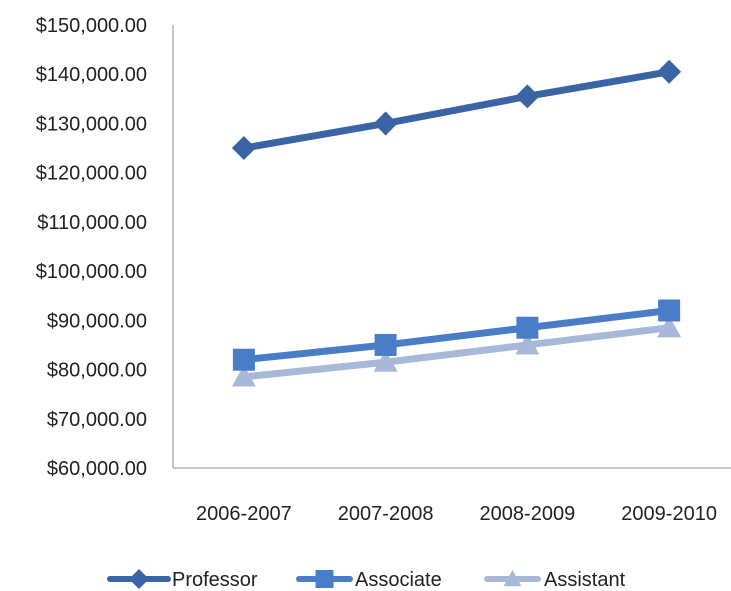 The width and height of the screenshot is (731, 591). I want to click on legend-item-professor: Professor, so click(182, 580).